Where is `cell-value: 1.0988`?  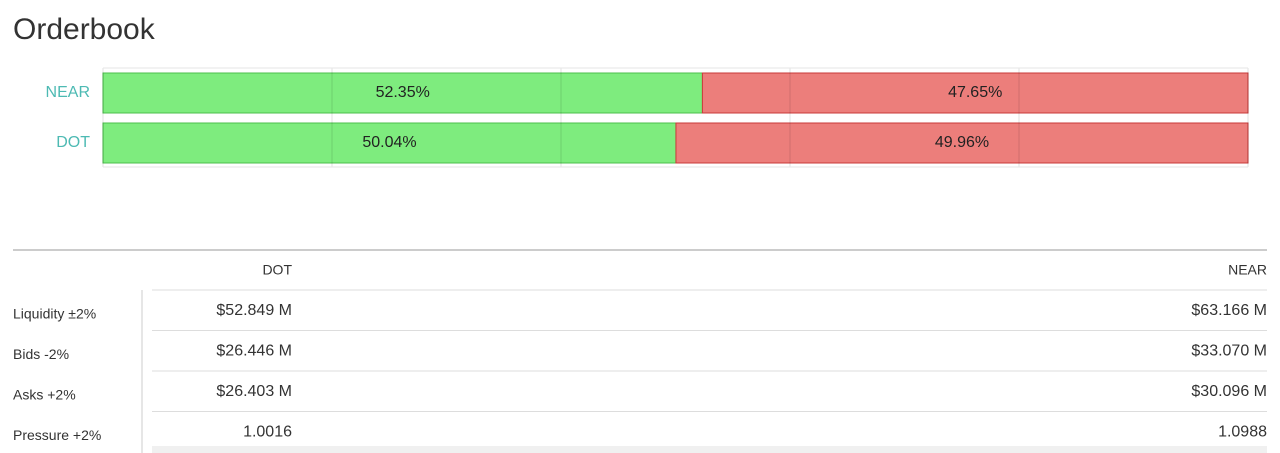 cell-value: 1.0988 is located at coordinates (1242, 432).